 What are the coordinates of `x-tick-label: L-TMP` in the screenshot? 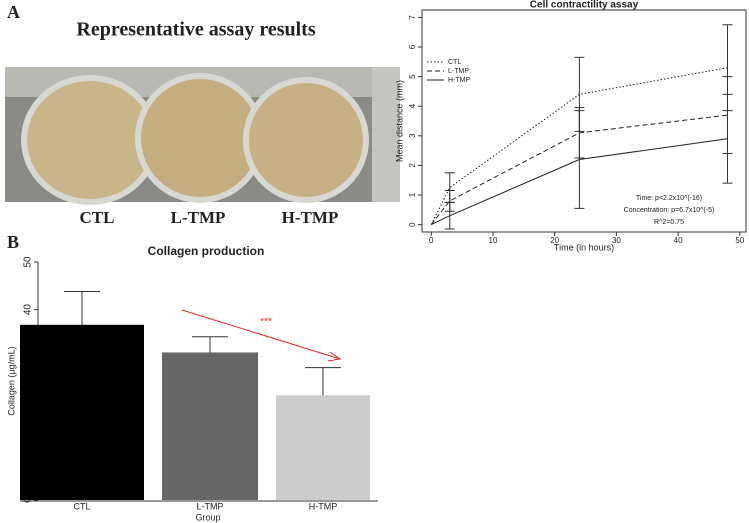 It's located at (210, 506).